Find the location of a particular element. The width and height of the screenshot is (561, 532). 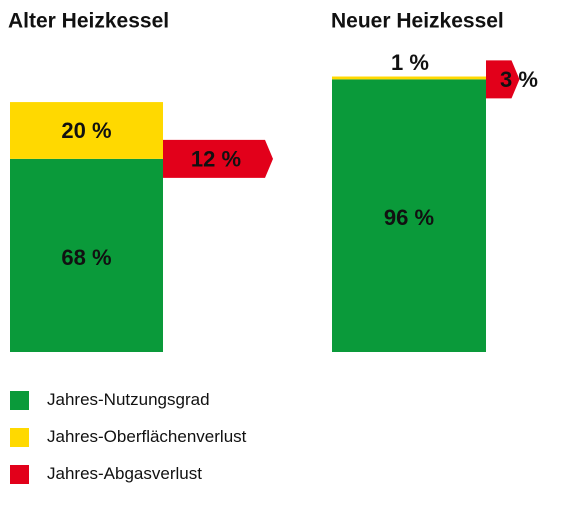

legend-label-nutzungsgrad: Jahres-Nutzungsgrad is located at coordinates (128, 399).